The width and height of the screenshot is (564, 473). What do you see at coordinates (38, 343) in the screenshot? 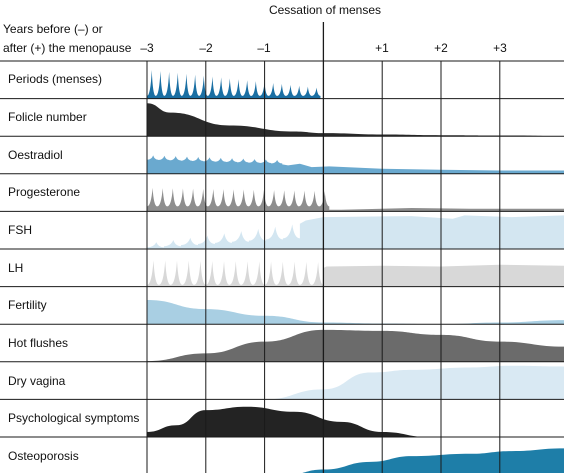
I see `row-label-hot-flushes: Hot flushes` at bounding box center [38, 343].